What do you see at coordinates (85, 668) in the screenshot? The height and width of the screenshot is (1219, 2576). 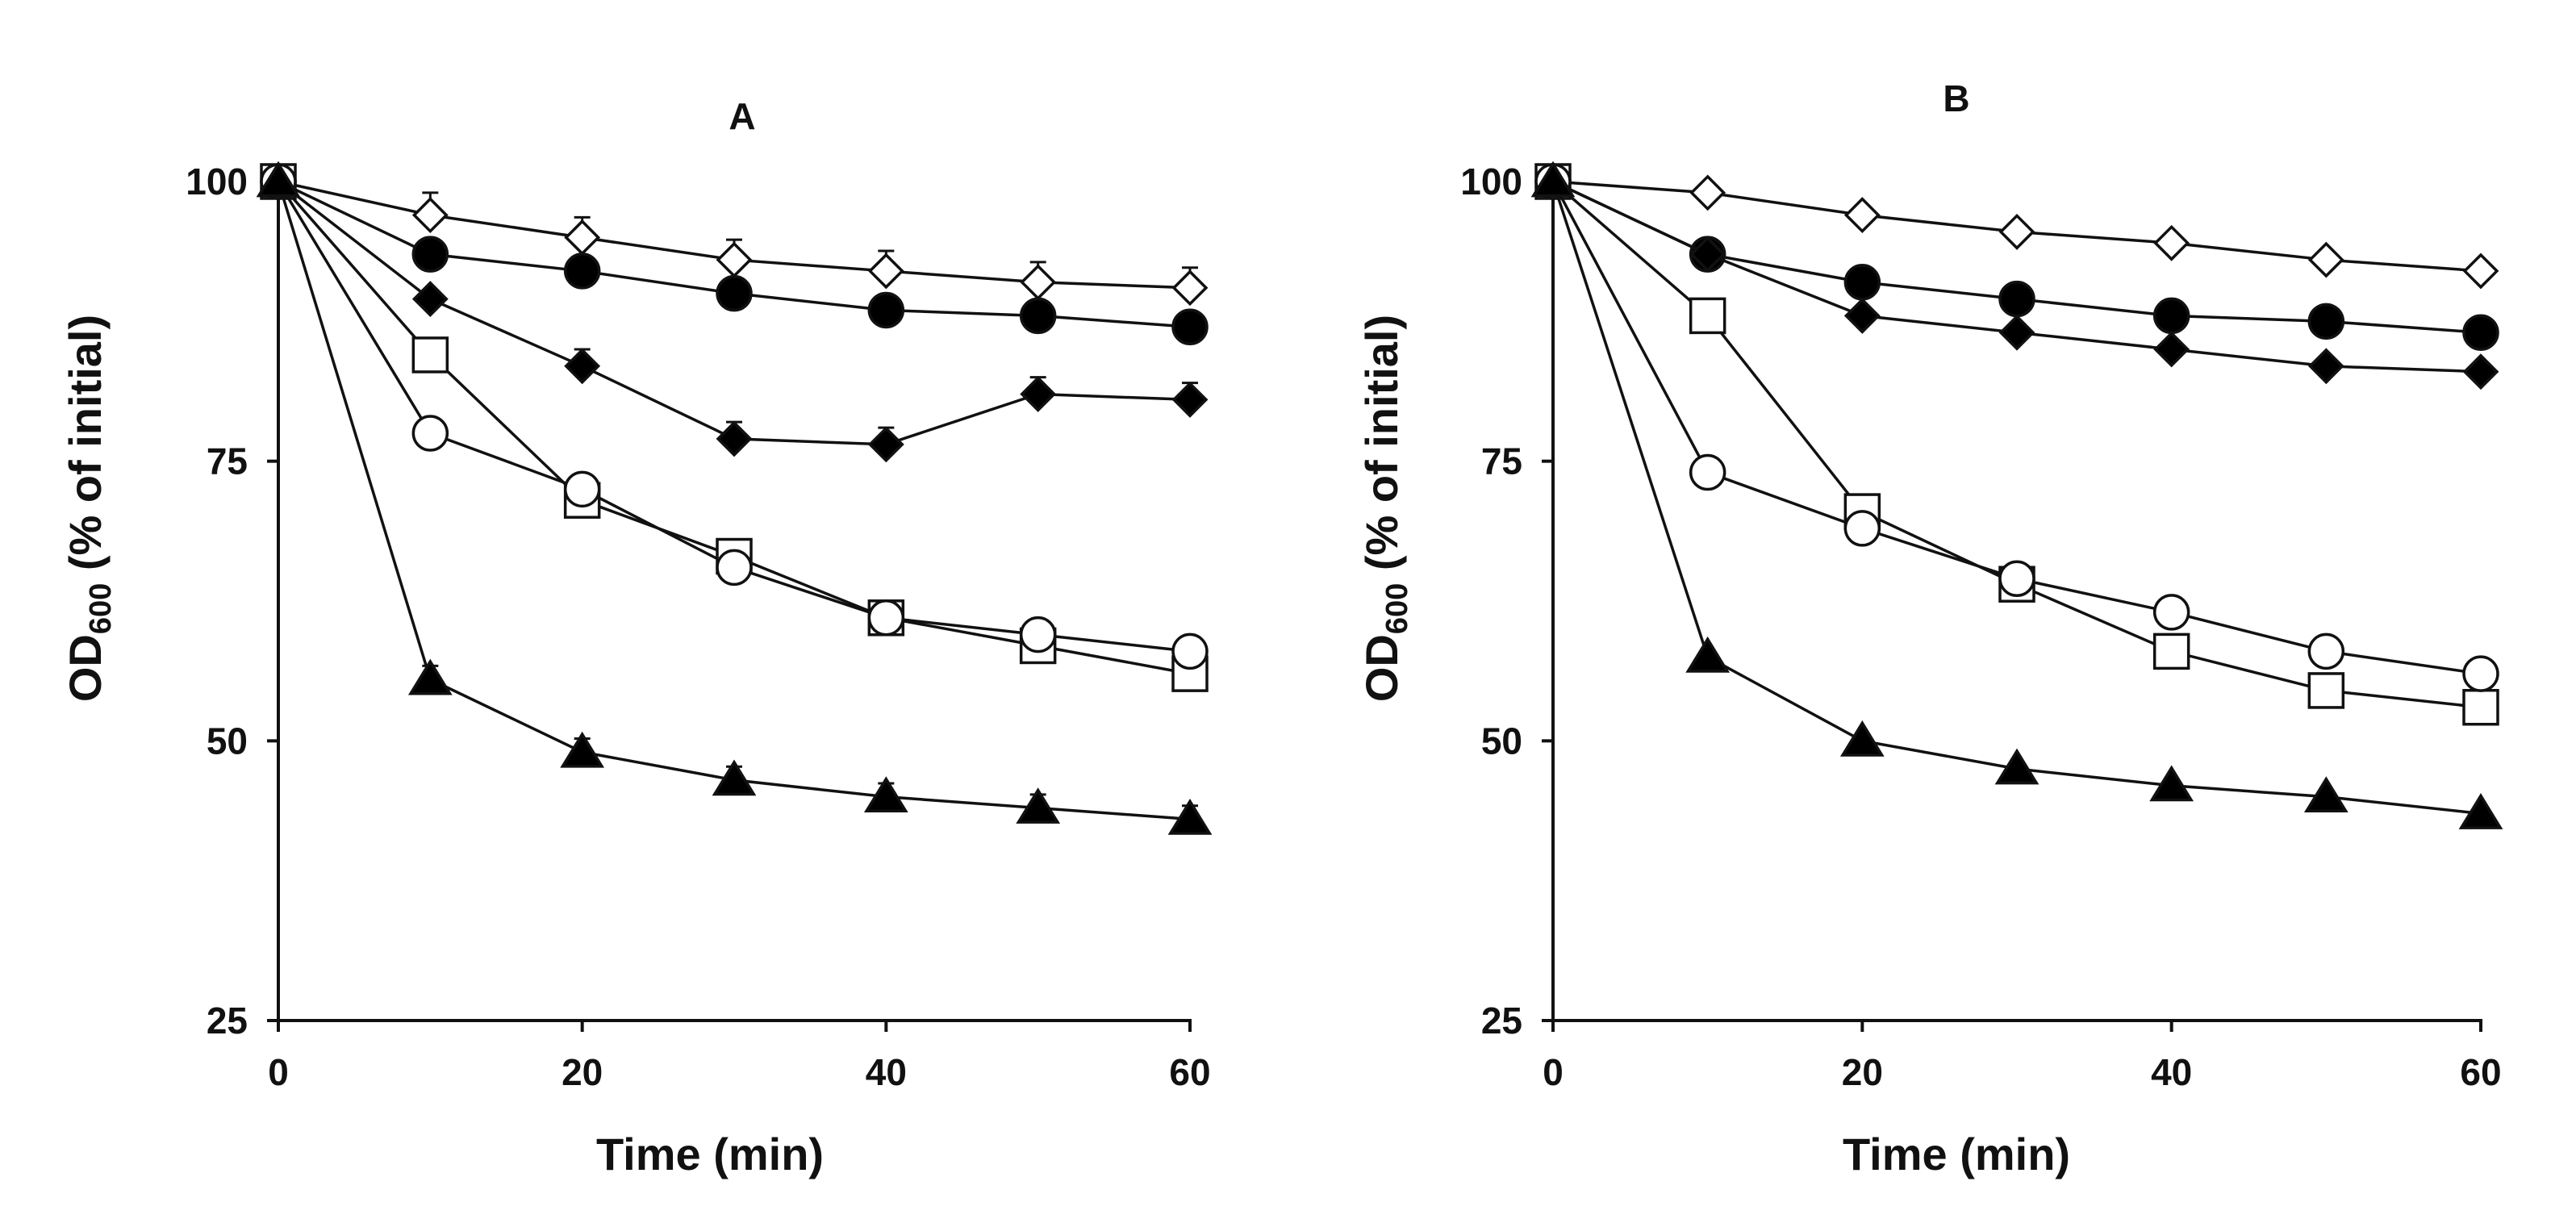 I see `panel-a-y-label-main: OD` at bounding box center [85, 668].